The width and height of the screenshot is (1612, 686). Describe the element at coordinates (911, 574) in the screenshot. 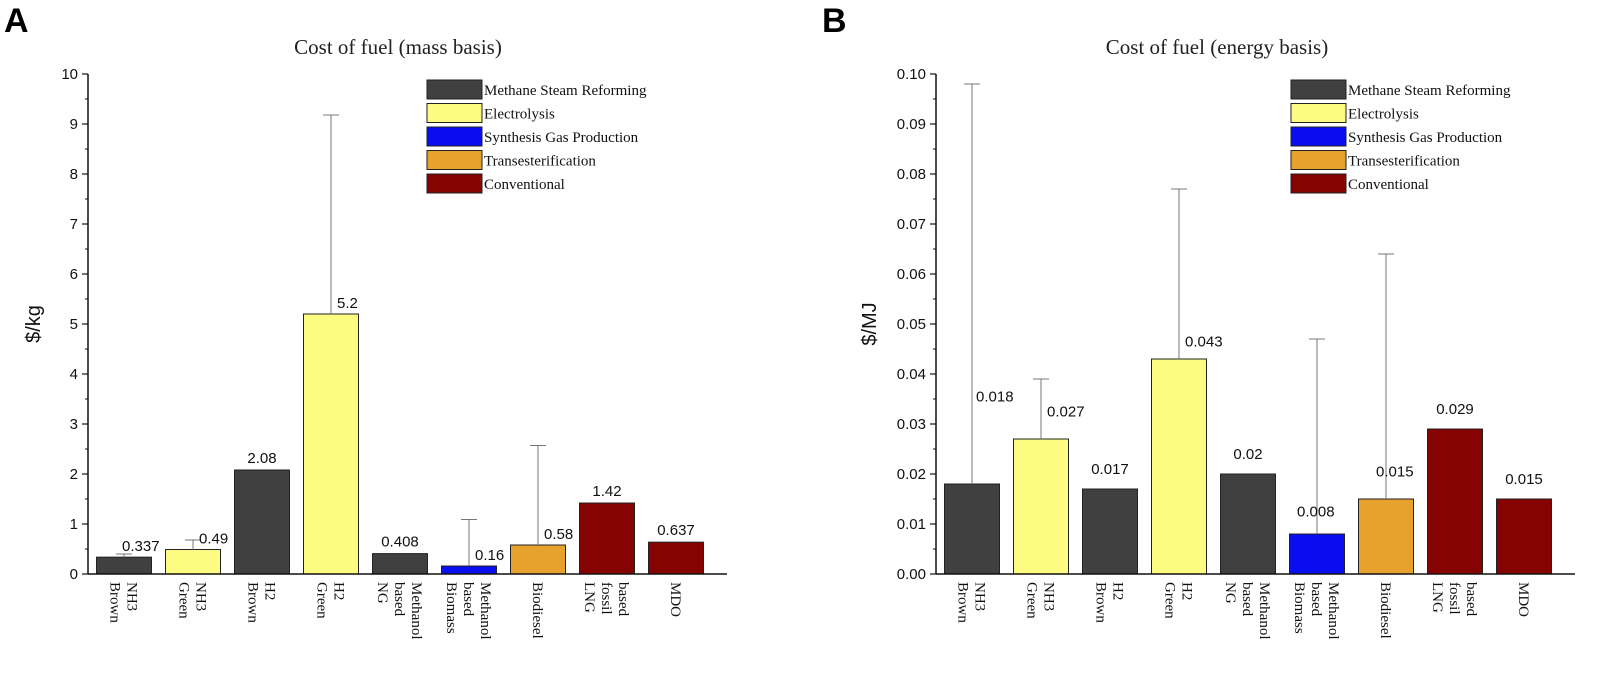

I see `y-tick-label: 0.00` at that location.